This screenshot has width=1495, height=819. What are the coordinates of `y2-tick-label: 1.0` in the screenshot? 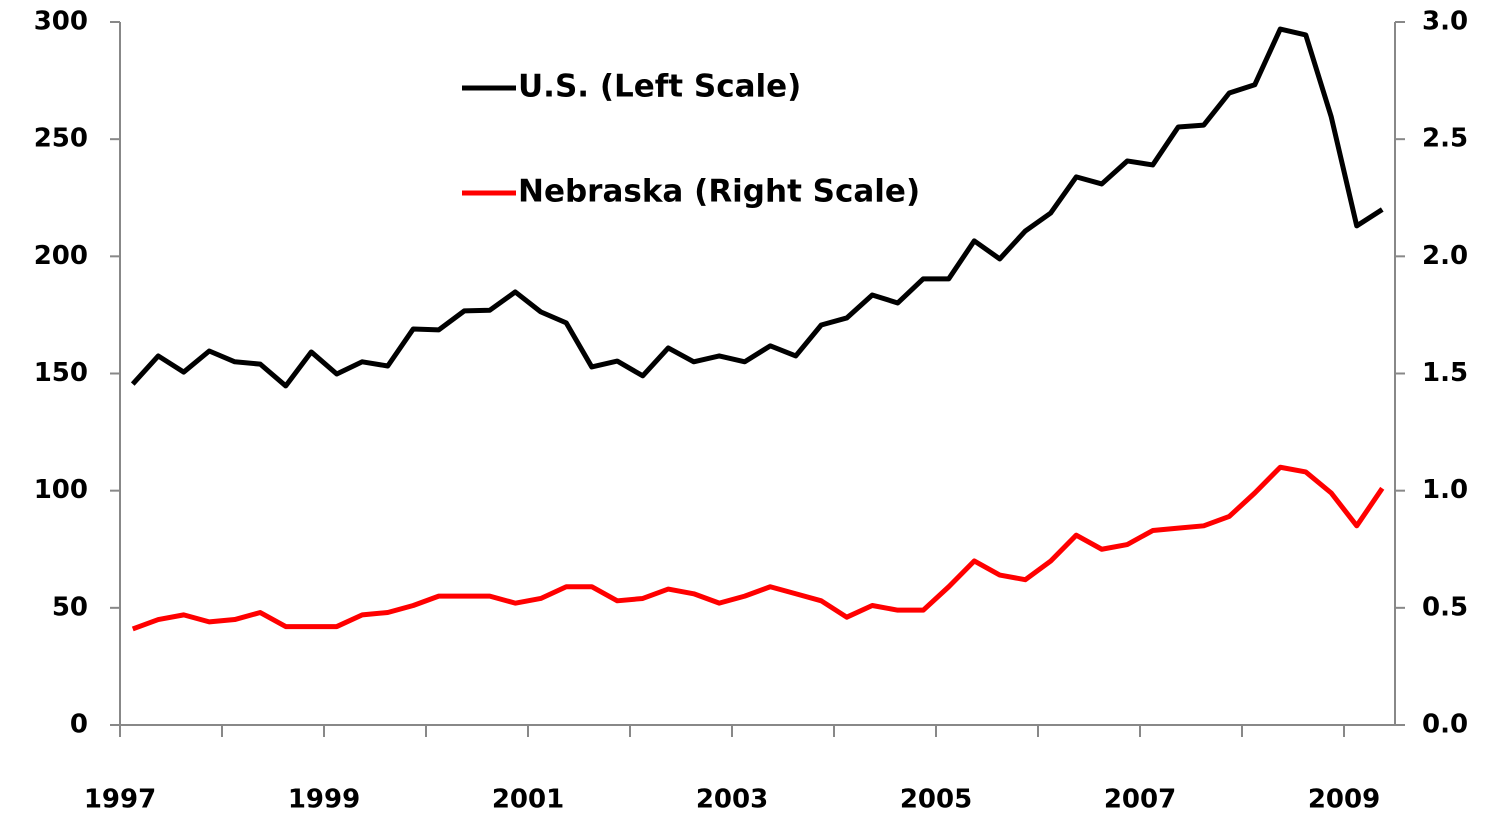 It's located at (1445, 490).